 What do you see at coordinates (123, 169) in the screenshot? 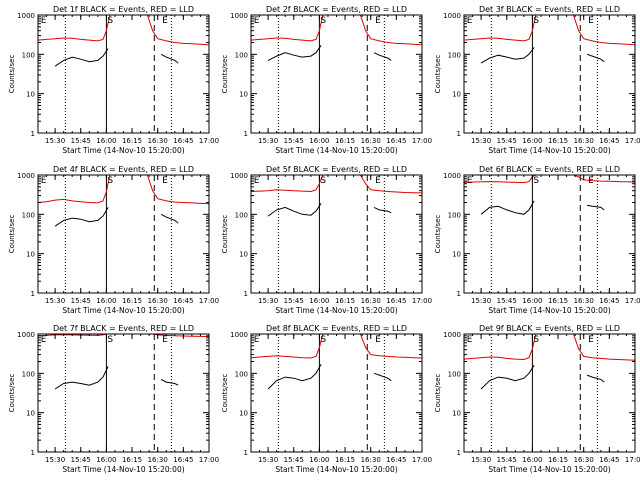
I see `panel-title: Det 4f BLACK = Events, RED = LLD` at bounding box center [123, 169].